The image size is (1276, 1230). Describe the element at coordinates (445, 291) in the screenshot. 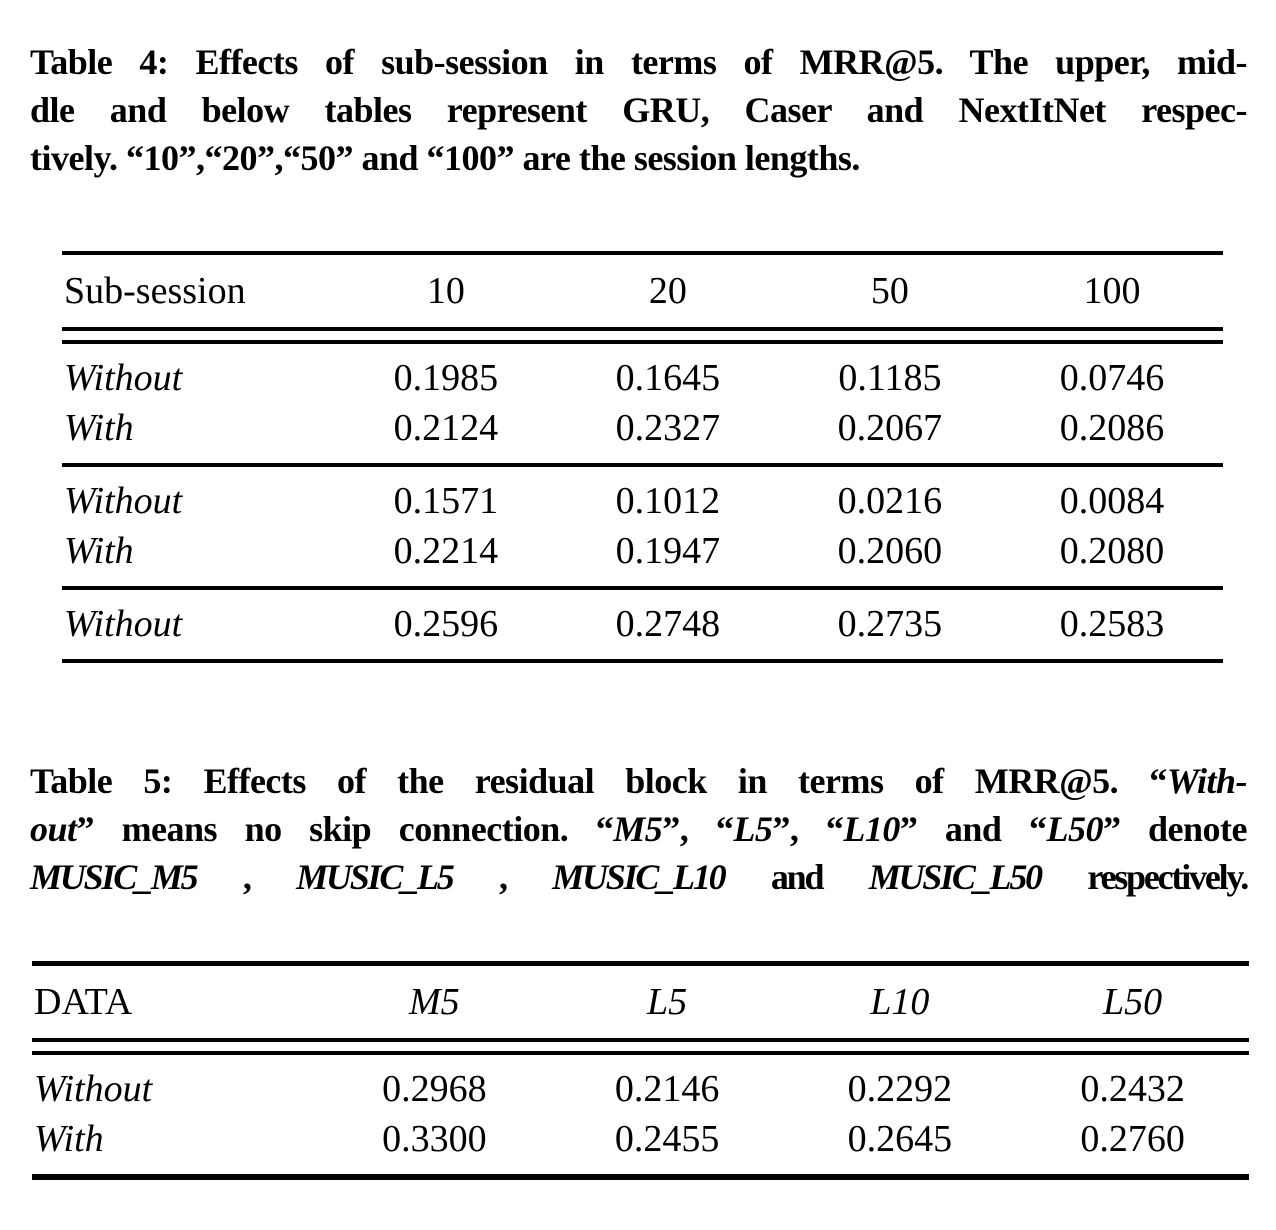

I see `column-header-10: 10` at that location.